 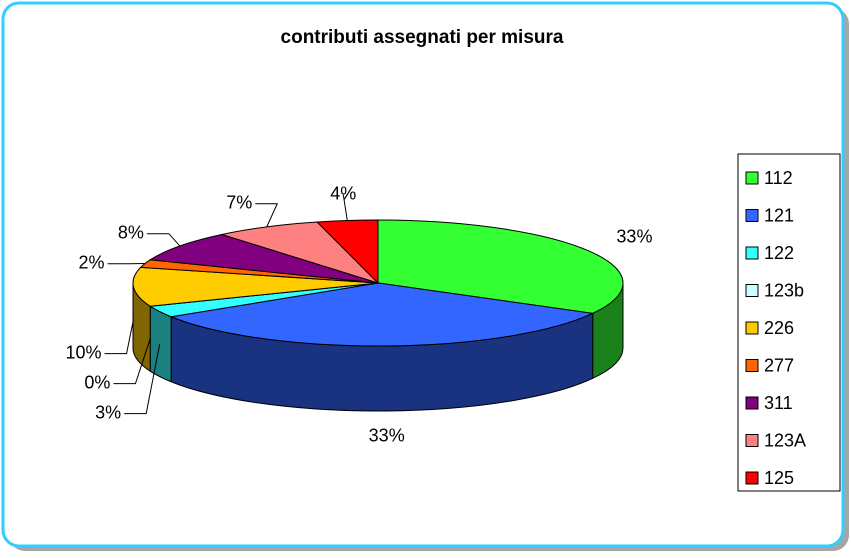 I want to click on data-label: 4%, so click(x=343, y=193).